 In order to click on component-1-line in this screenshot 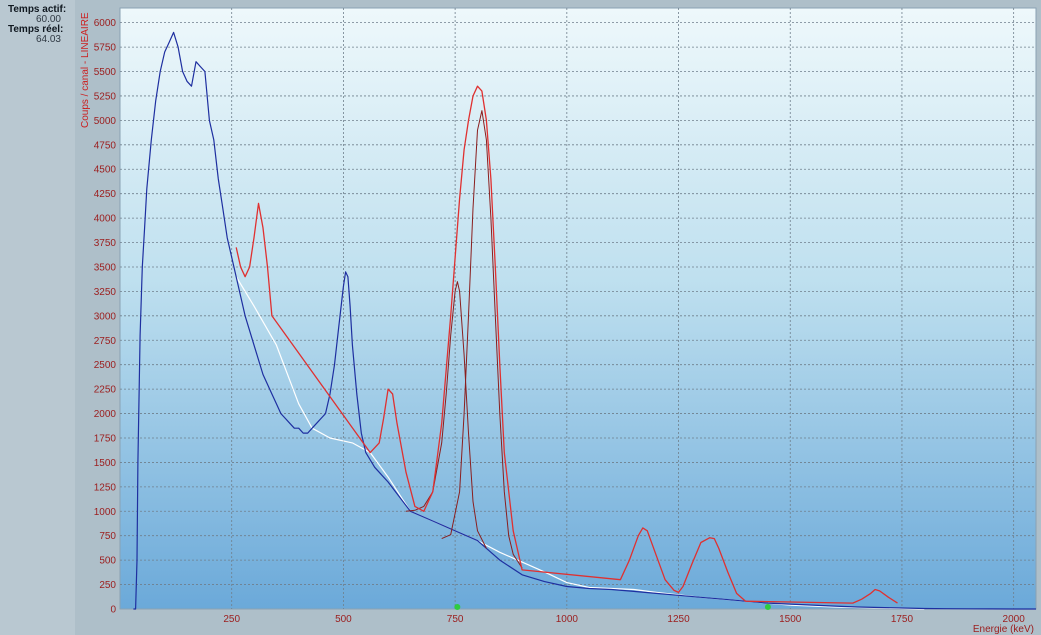, I will do `click(446, 415)`.